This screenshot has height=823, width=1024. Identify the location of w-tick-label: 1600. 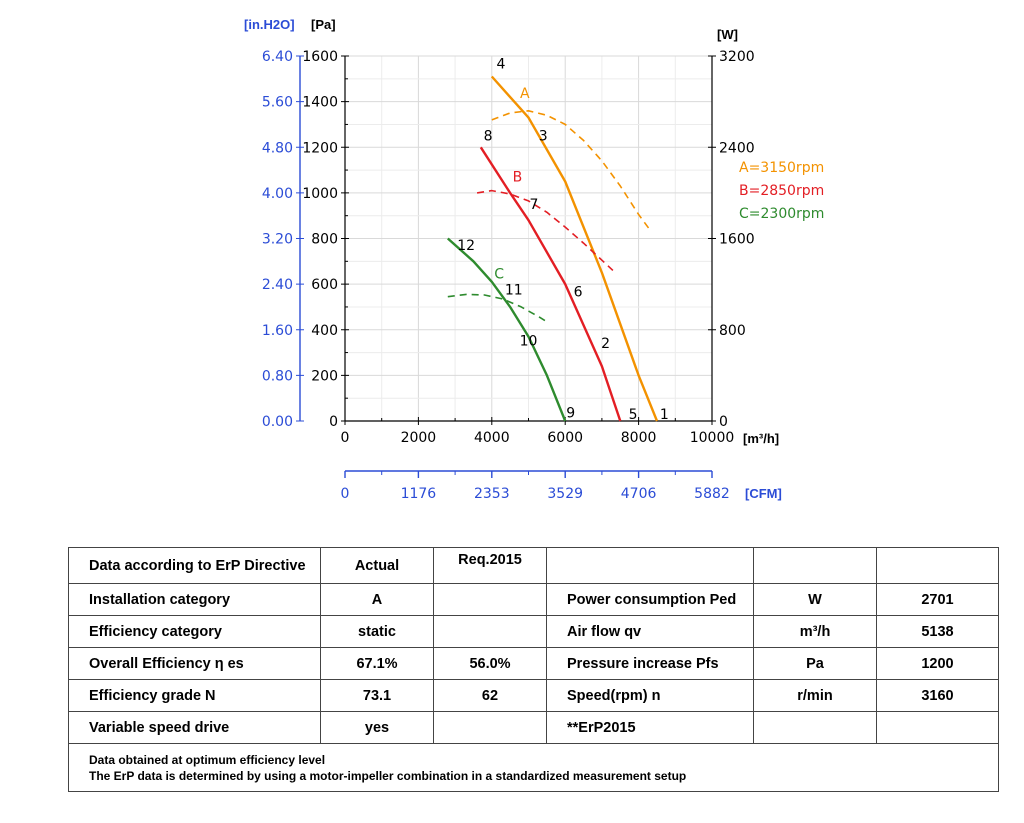
(737, 240).